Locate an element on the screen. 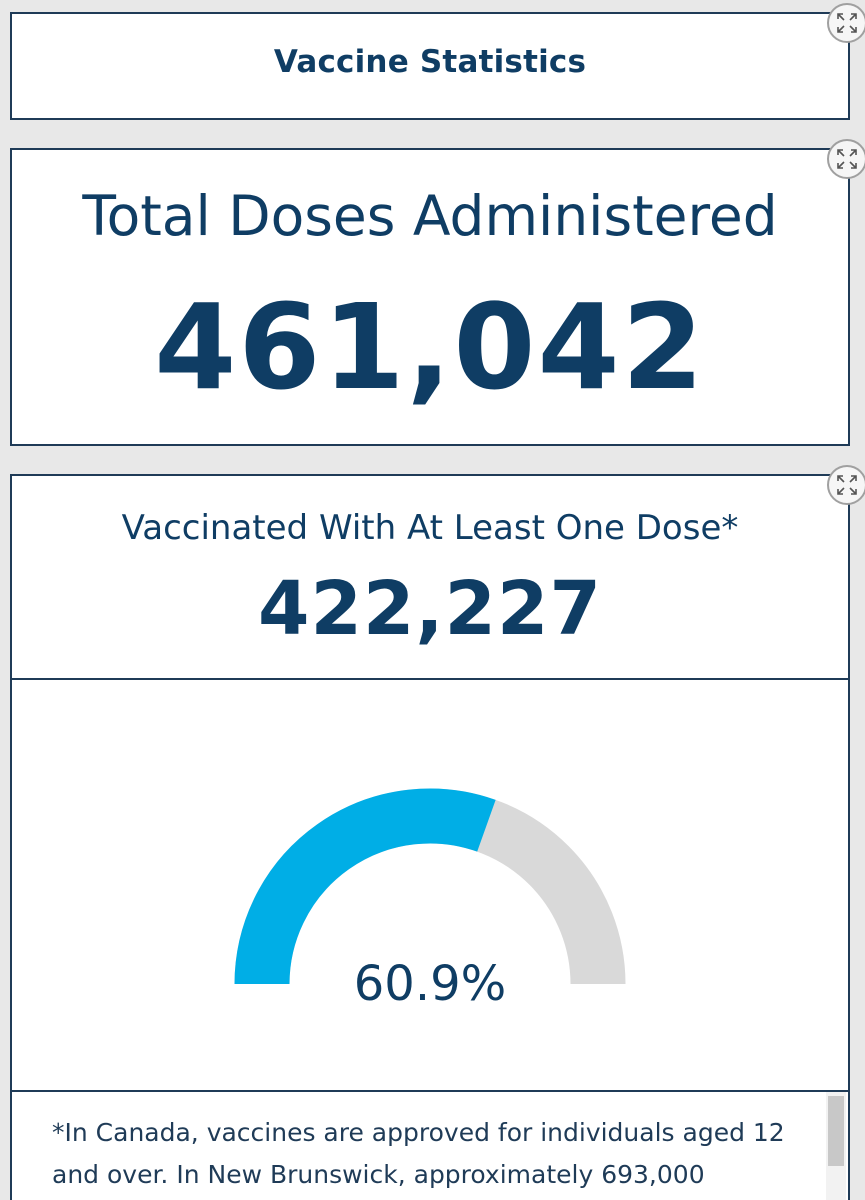 Image resolution: width=865 pixels, height=1200 pixels. gauge-percent-label: 60.9% is located at coordinates (430, 984).